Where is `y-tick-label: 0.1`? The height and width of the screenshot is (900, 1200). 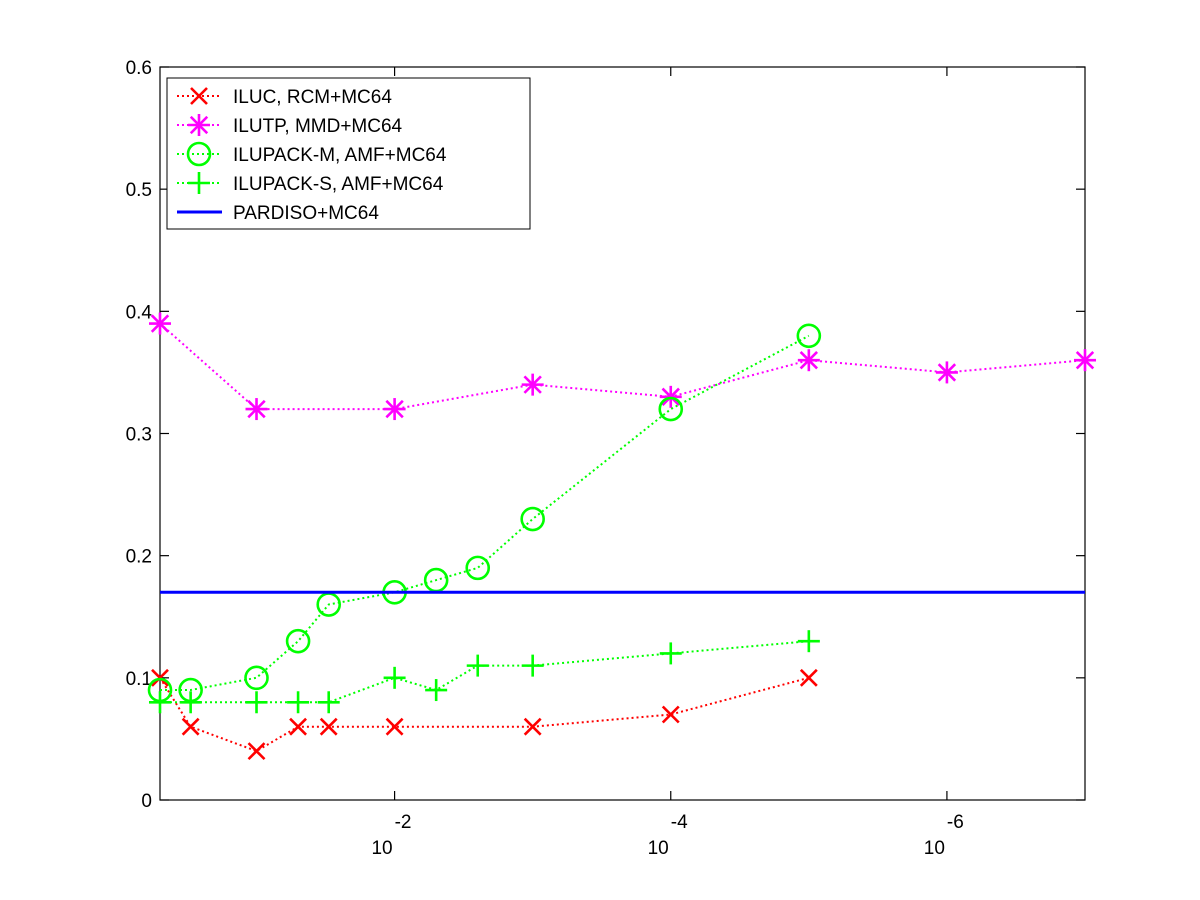
y-tick-label: 0.1 is located at coordinates (139, 679).